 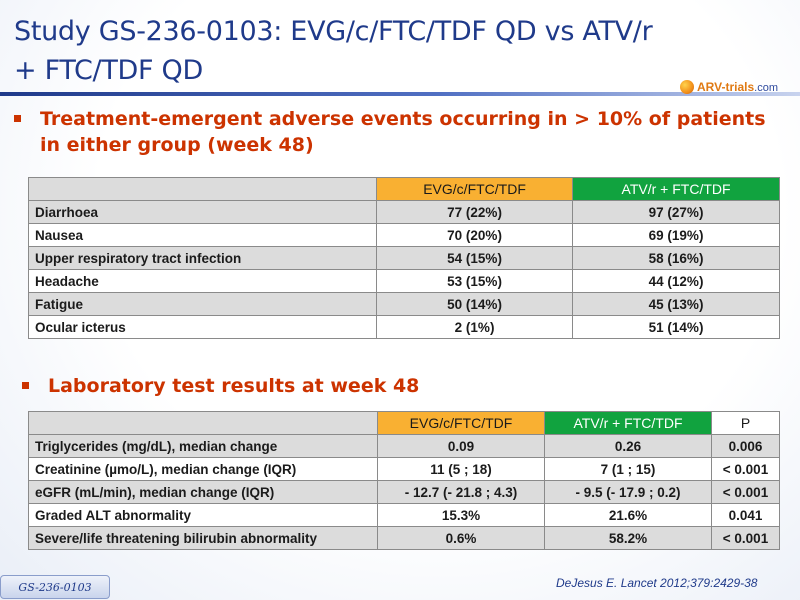 What do you see at coordinates (676, 258) in the screenshot?
I see `cell-atv: 58 (16%)` at bounding box center [676, 258].